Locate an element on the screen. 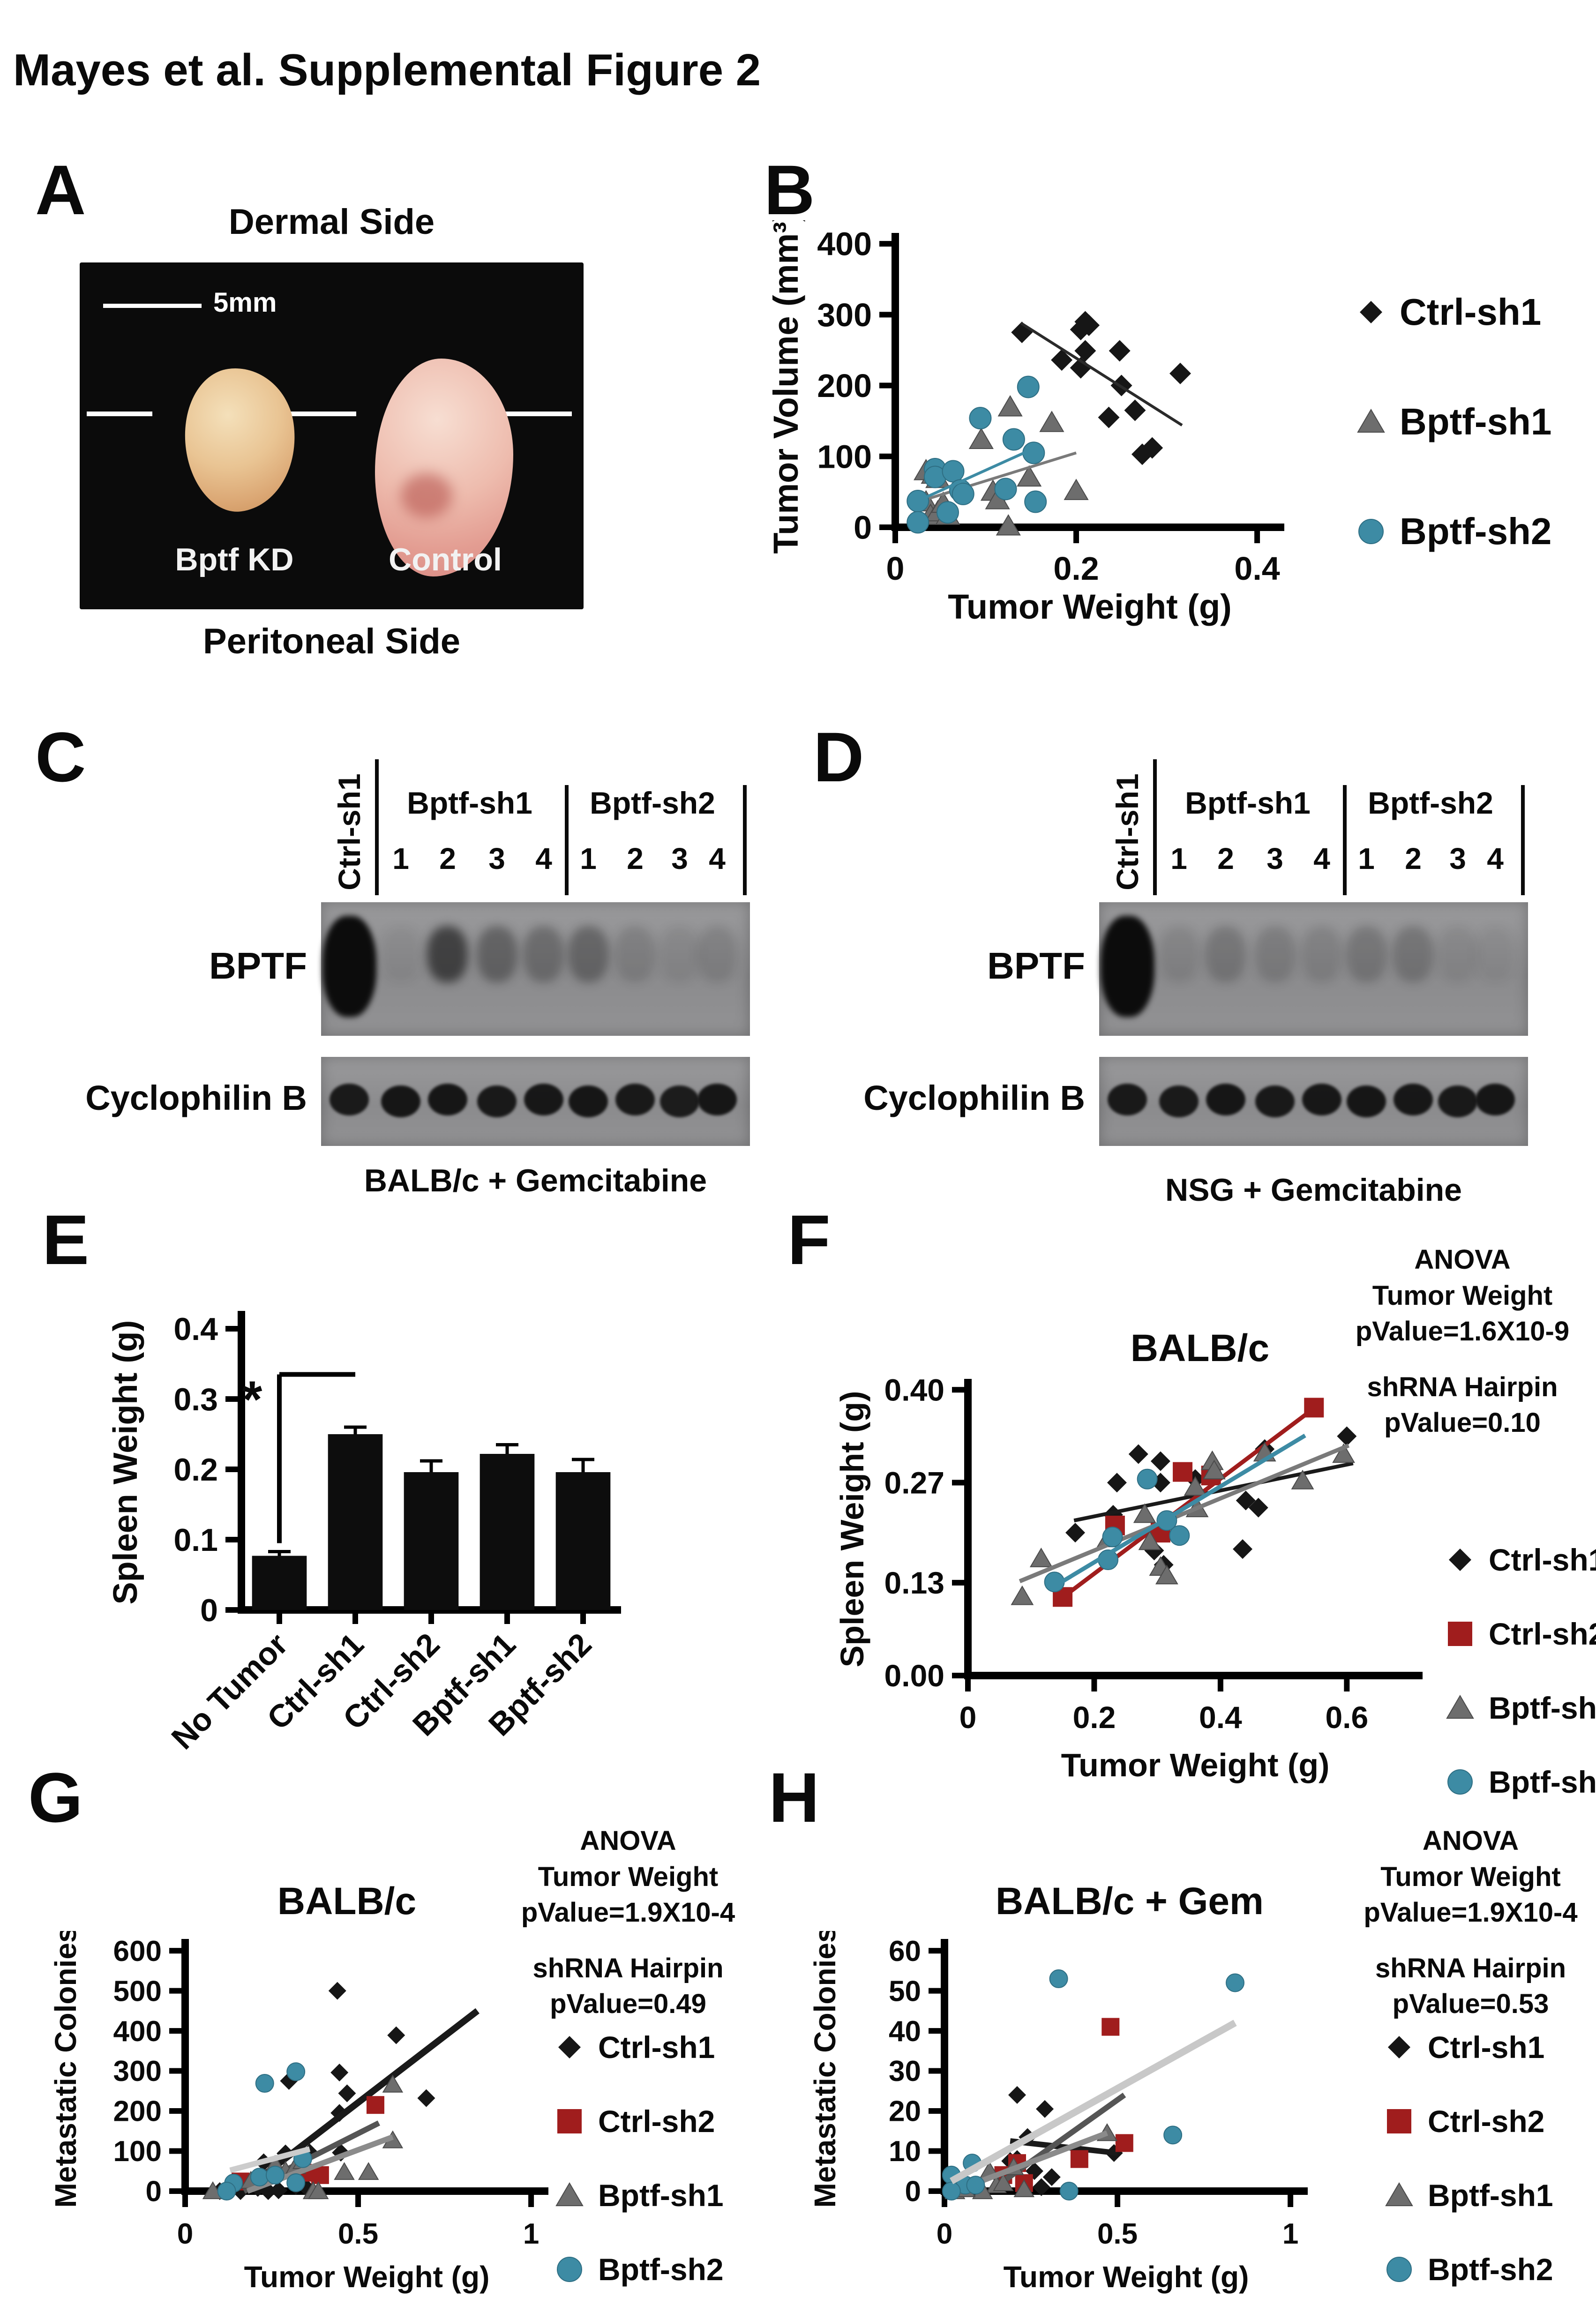  panel-a-dermal-label: Dermal Side is located at coordinates (331, 222).